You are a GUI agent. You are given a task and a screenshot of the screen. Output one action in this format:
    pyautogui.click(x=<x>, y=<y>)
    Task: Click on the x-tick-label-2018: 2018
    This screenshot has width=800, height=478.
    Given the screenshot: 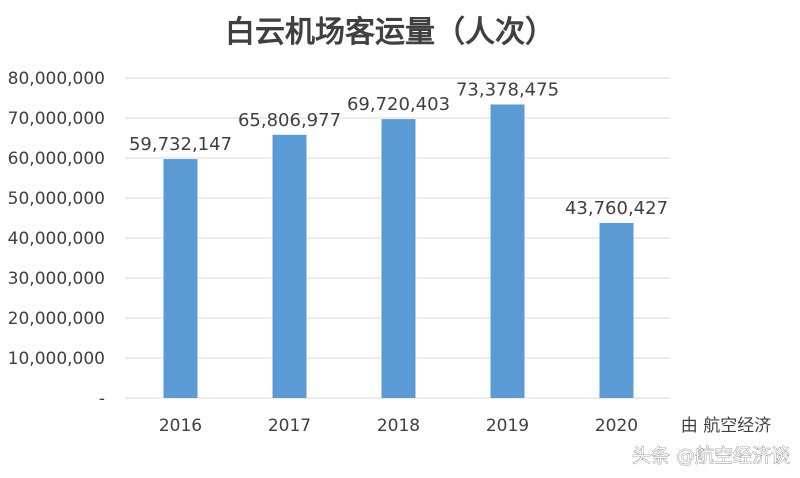 What is the action you would take?
    pyautogui.click(x=398, y=426)
    